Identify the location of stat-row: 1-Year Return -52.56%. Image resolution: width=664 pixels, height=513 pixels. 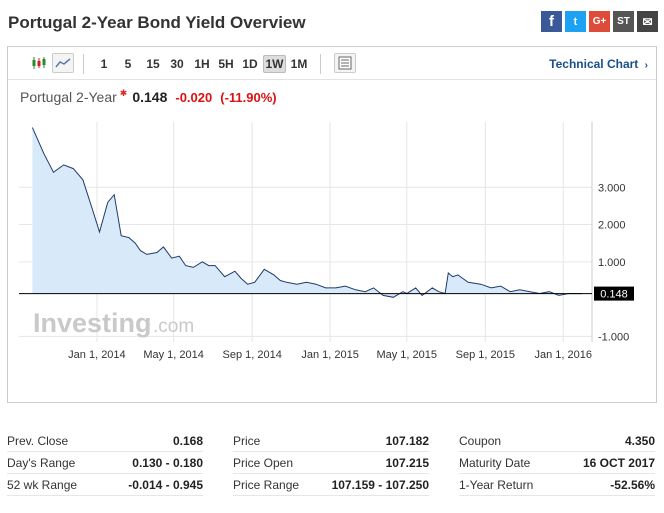
(557, 485).